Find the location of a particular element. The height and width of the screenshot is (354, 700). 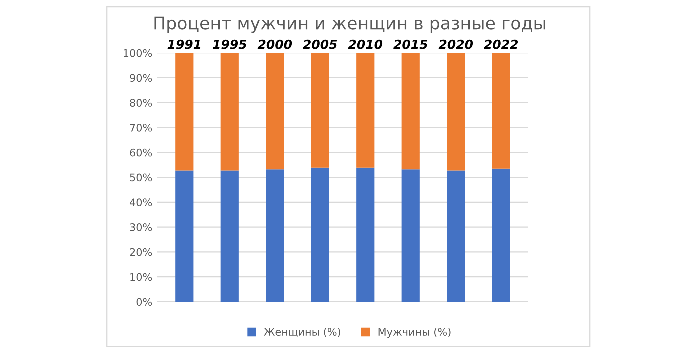

x-tick-label: 2005 is located at coordinates (320, 45).